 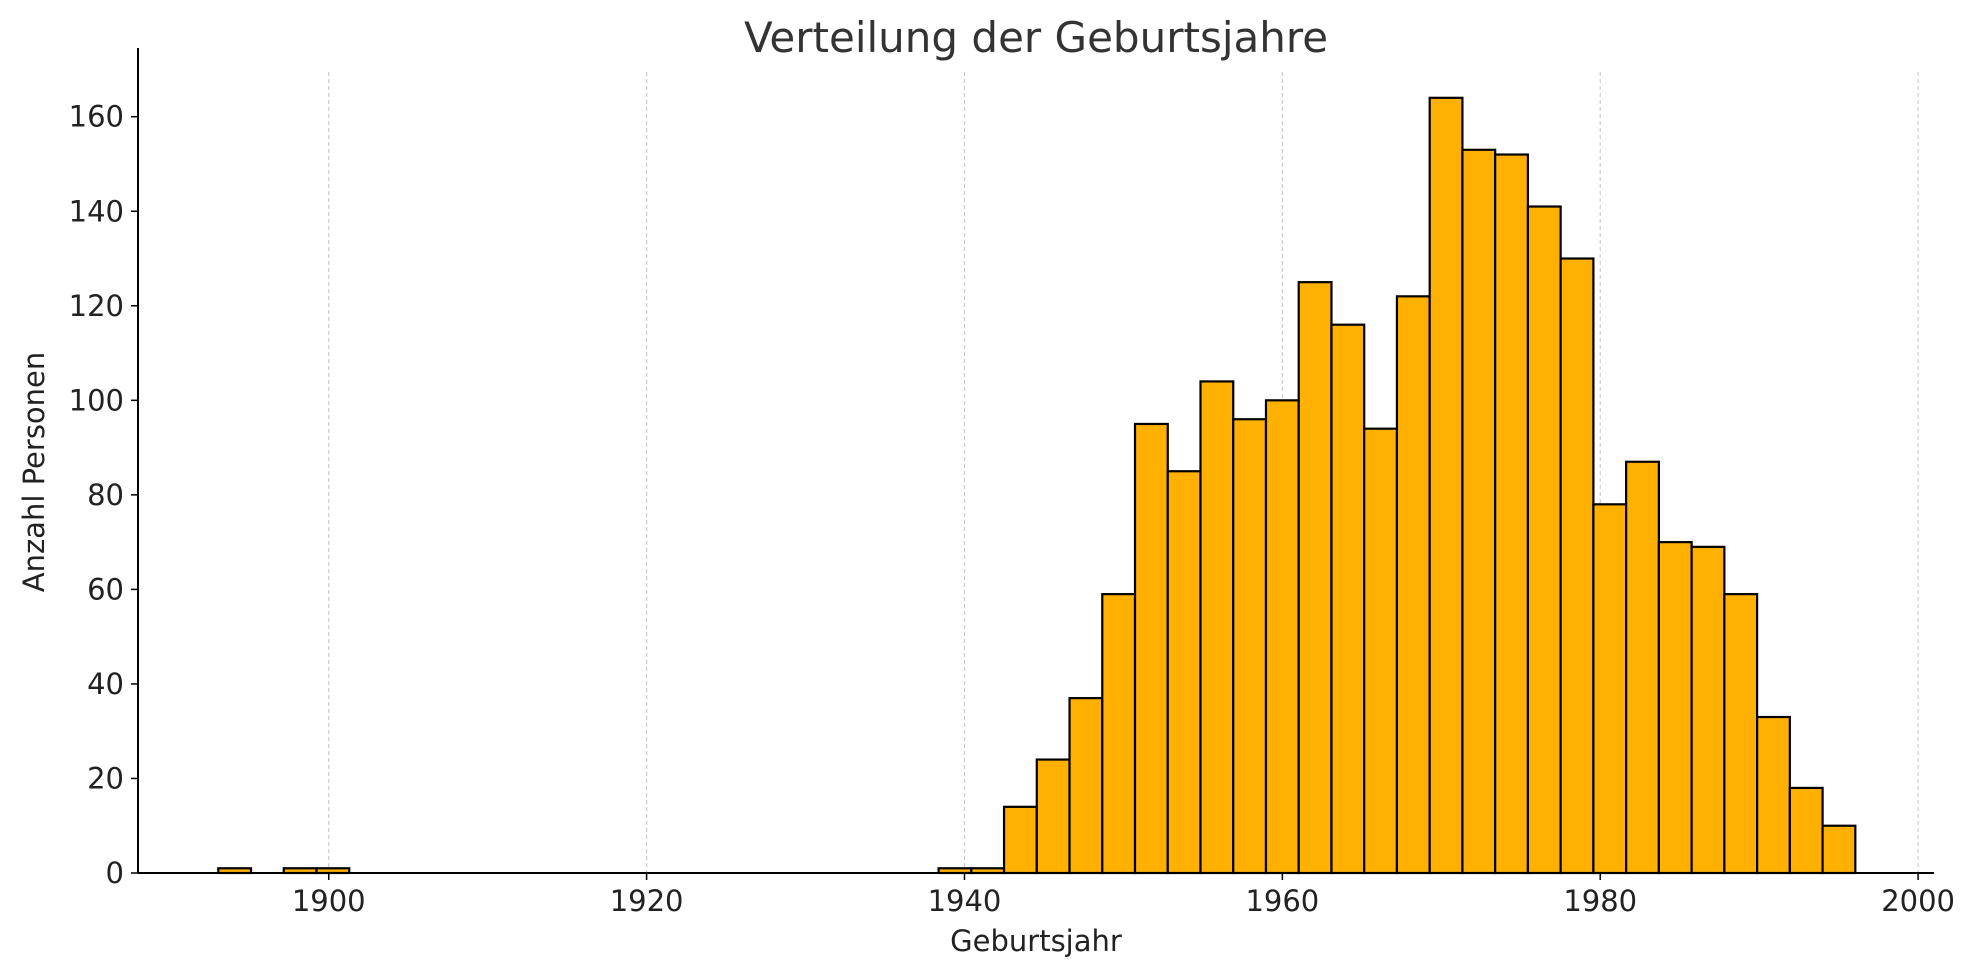 I want to click on x-tick-label: 1960, so click(x=1282, y=901).